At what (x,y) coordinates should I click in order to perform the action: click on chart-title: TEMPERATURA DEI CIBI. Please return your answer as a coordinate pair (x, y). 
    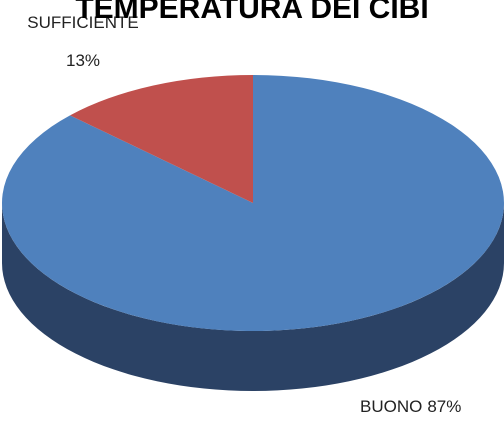
    Looking at the image, I should click on (251, 12).